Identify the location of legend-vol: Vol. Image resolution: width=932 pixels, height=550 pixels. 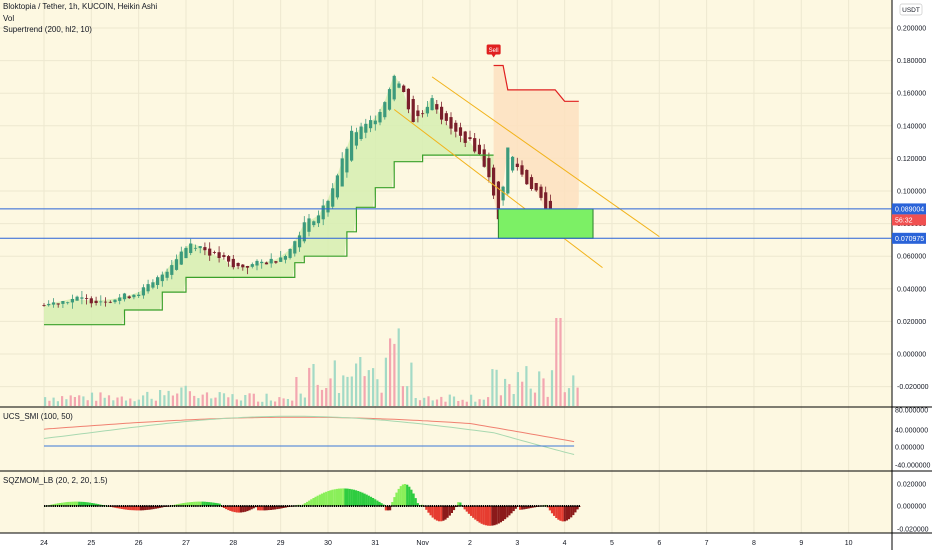
(9, 18).